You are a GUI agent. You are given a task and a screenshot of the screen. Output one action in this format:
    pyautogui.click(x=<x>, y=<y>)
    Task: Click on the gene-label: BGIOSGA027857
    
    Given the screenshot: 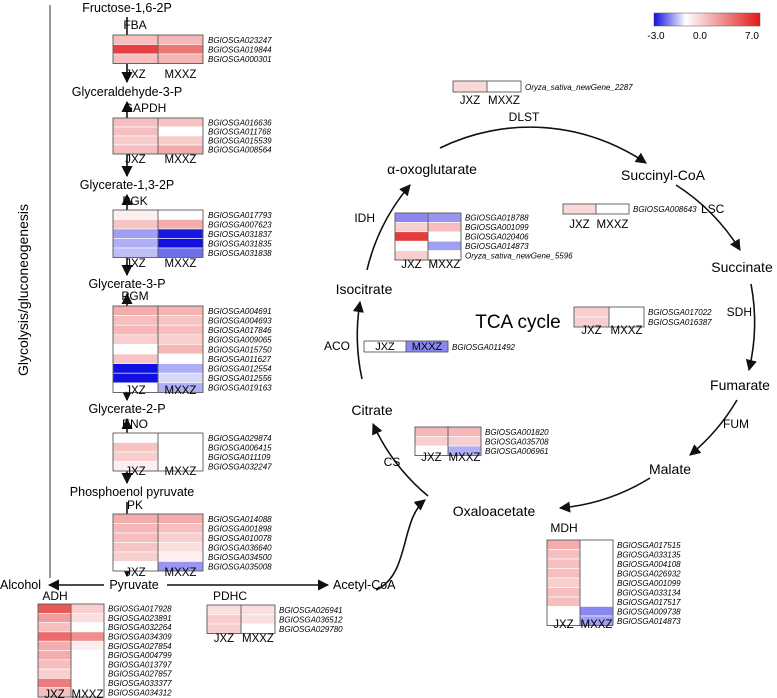 What is the action you would take?
    pyautogui.click(x=140, y=674)
    